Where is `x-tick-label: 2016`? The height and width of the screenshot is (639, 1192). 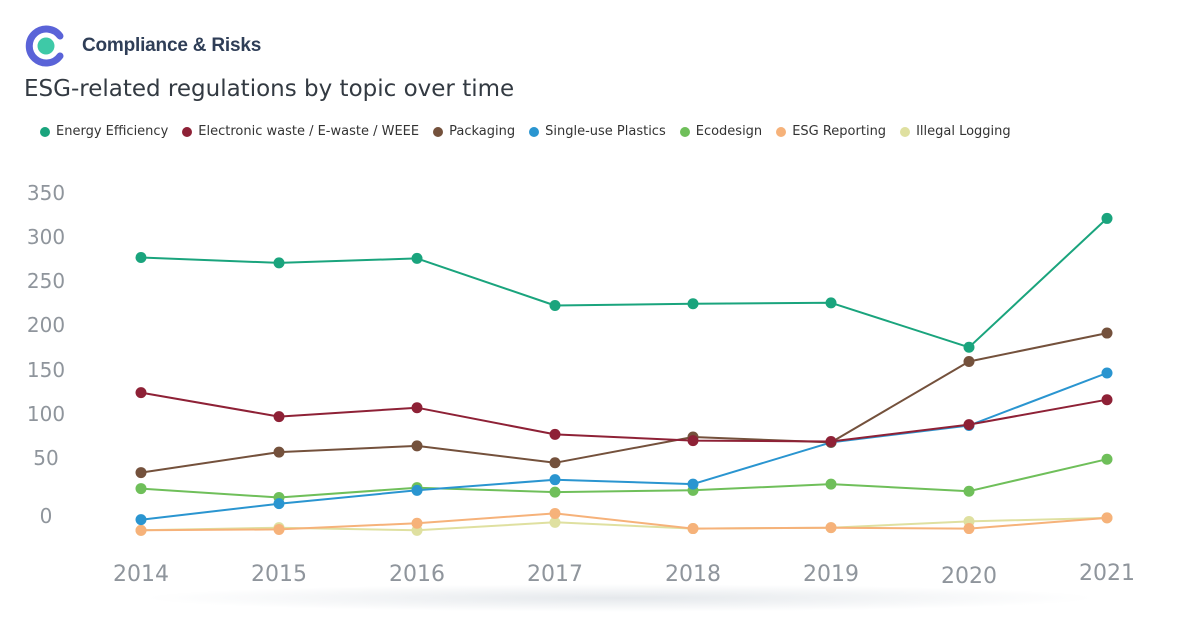 x-tick-label: 2016 is located at coordinates (417, 574).